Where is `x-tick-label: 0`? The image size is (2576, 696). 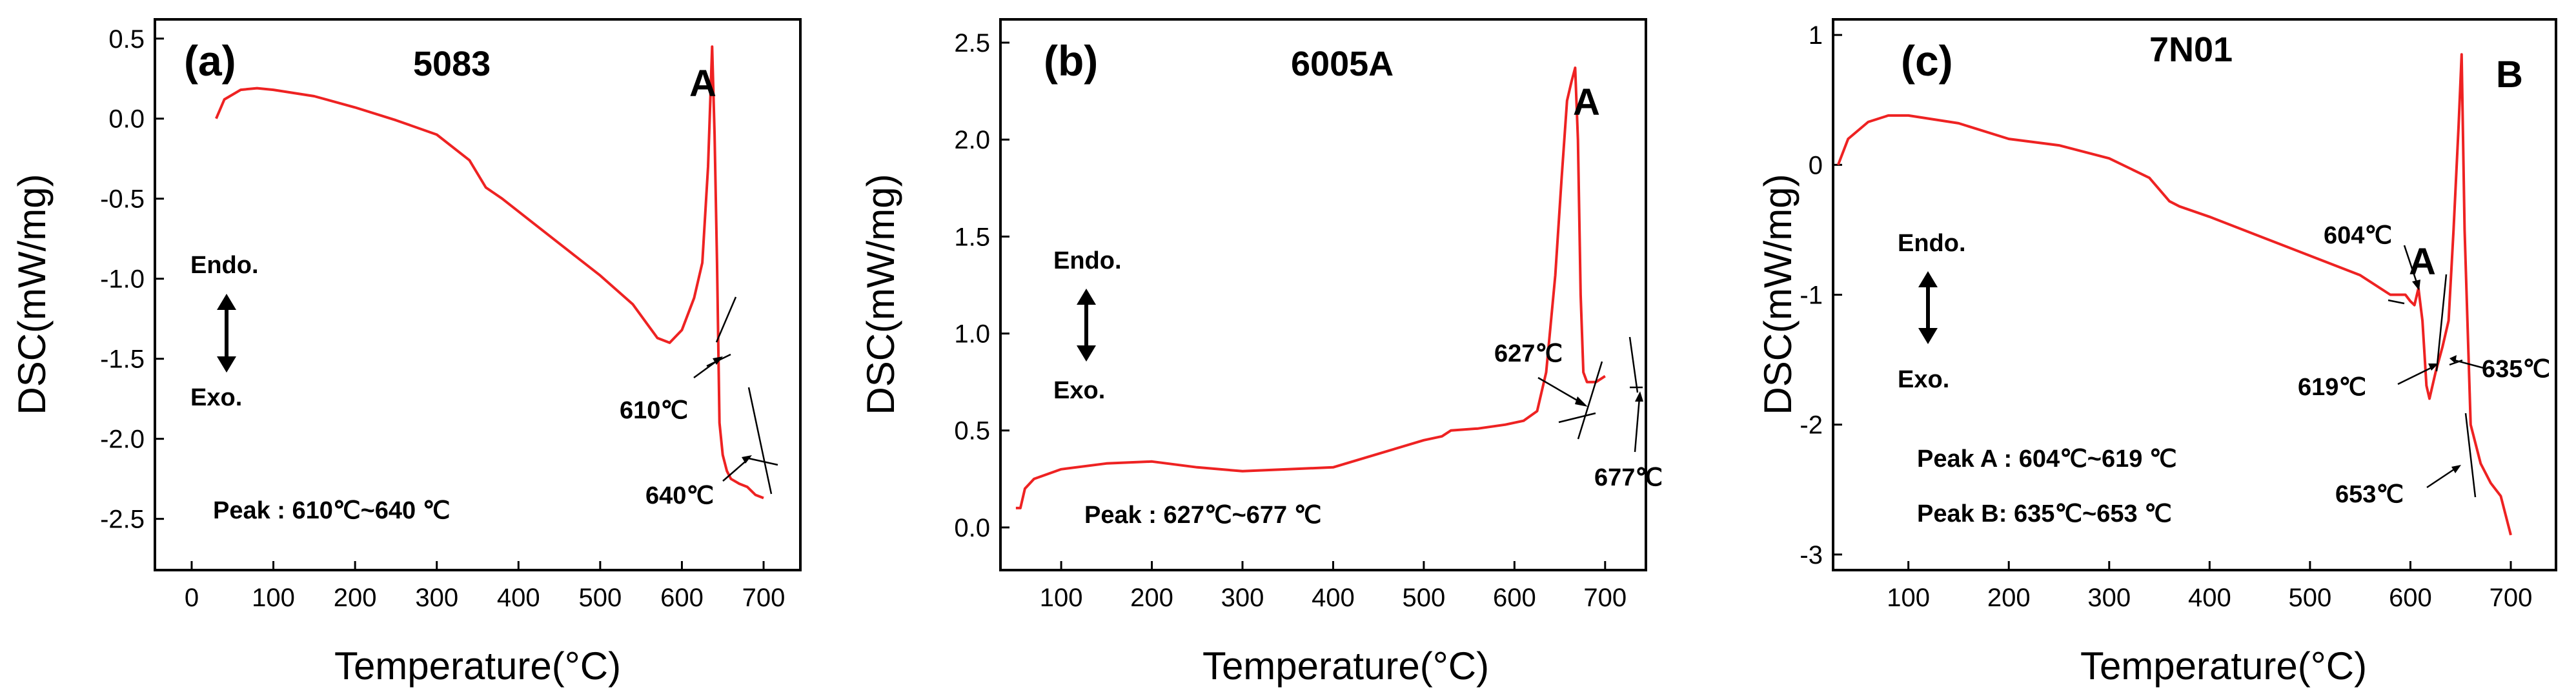
x-tick-label: 0 is located at coordinates (192, 598).